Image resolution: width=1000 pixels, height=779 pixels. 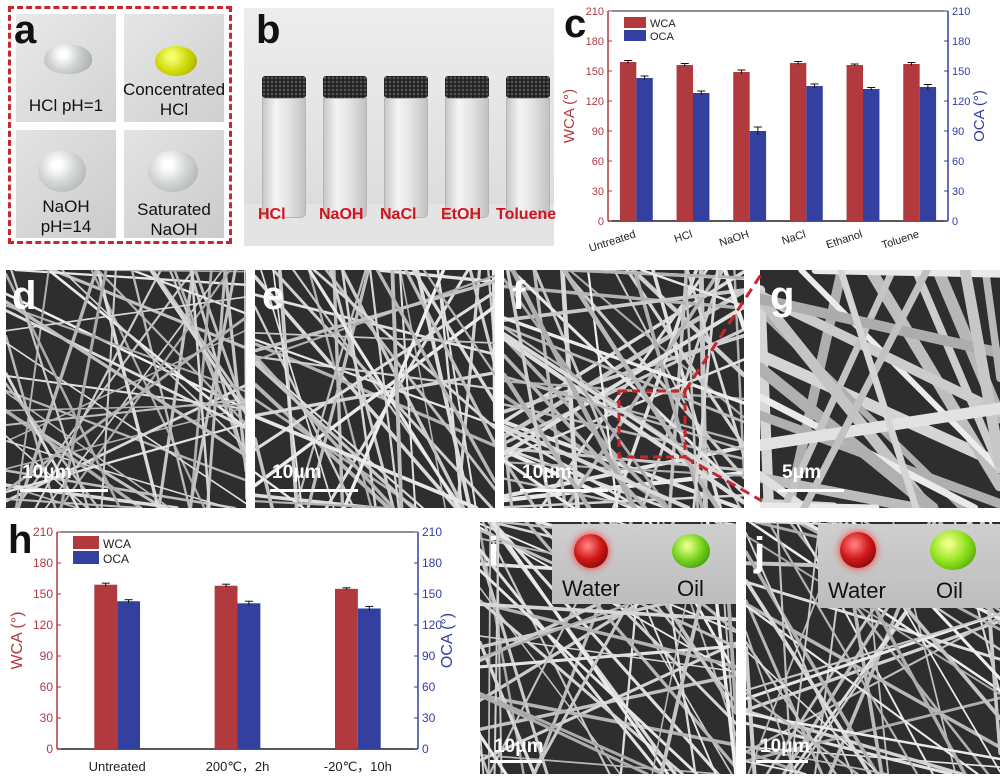 I want to click on left-tick-label: 210, so click(x=595, y=12).